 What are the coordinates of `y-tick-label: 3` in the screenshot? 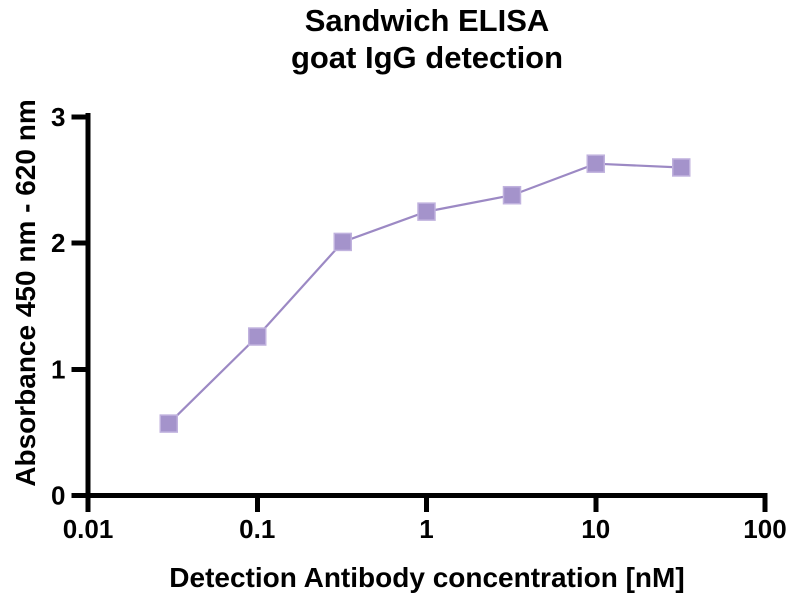 It's located at (58, 117).